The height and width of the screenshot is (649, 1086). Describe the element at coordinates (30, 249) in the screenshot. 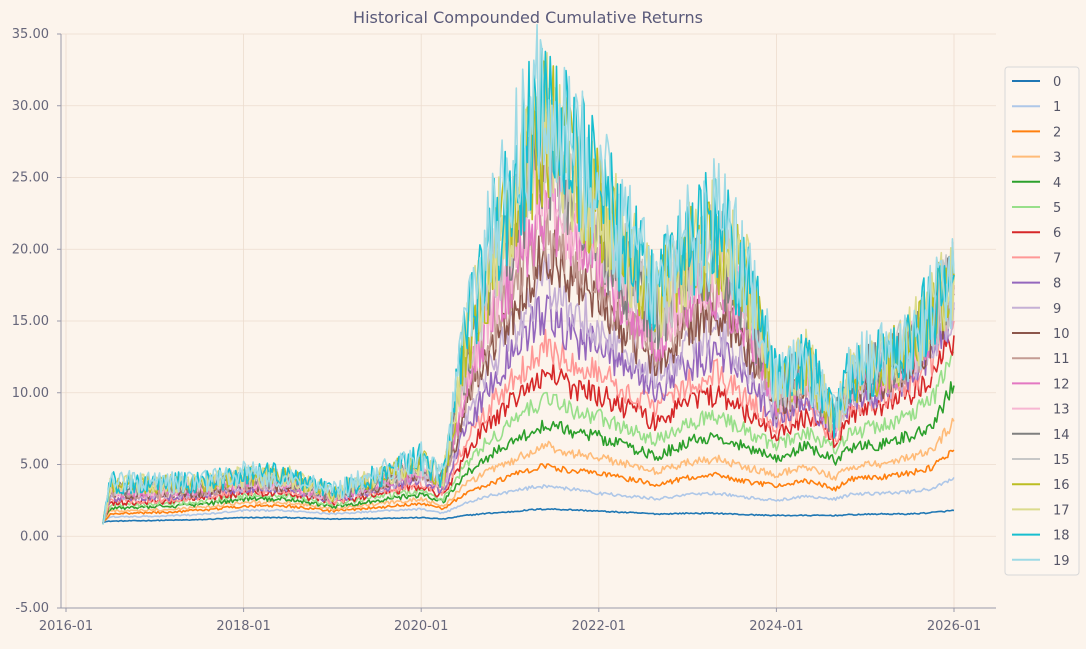

I see `y-tick-label: 20.00` at that location.